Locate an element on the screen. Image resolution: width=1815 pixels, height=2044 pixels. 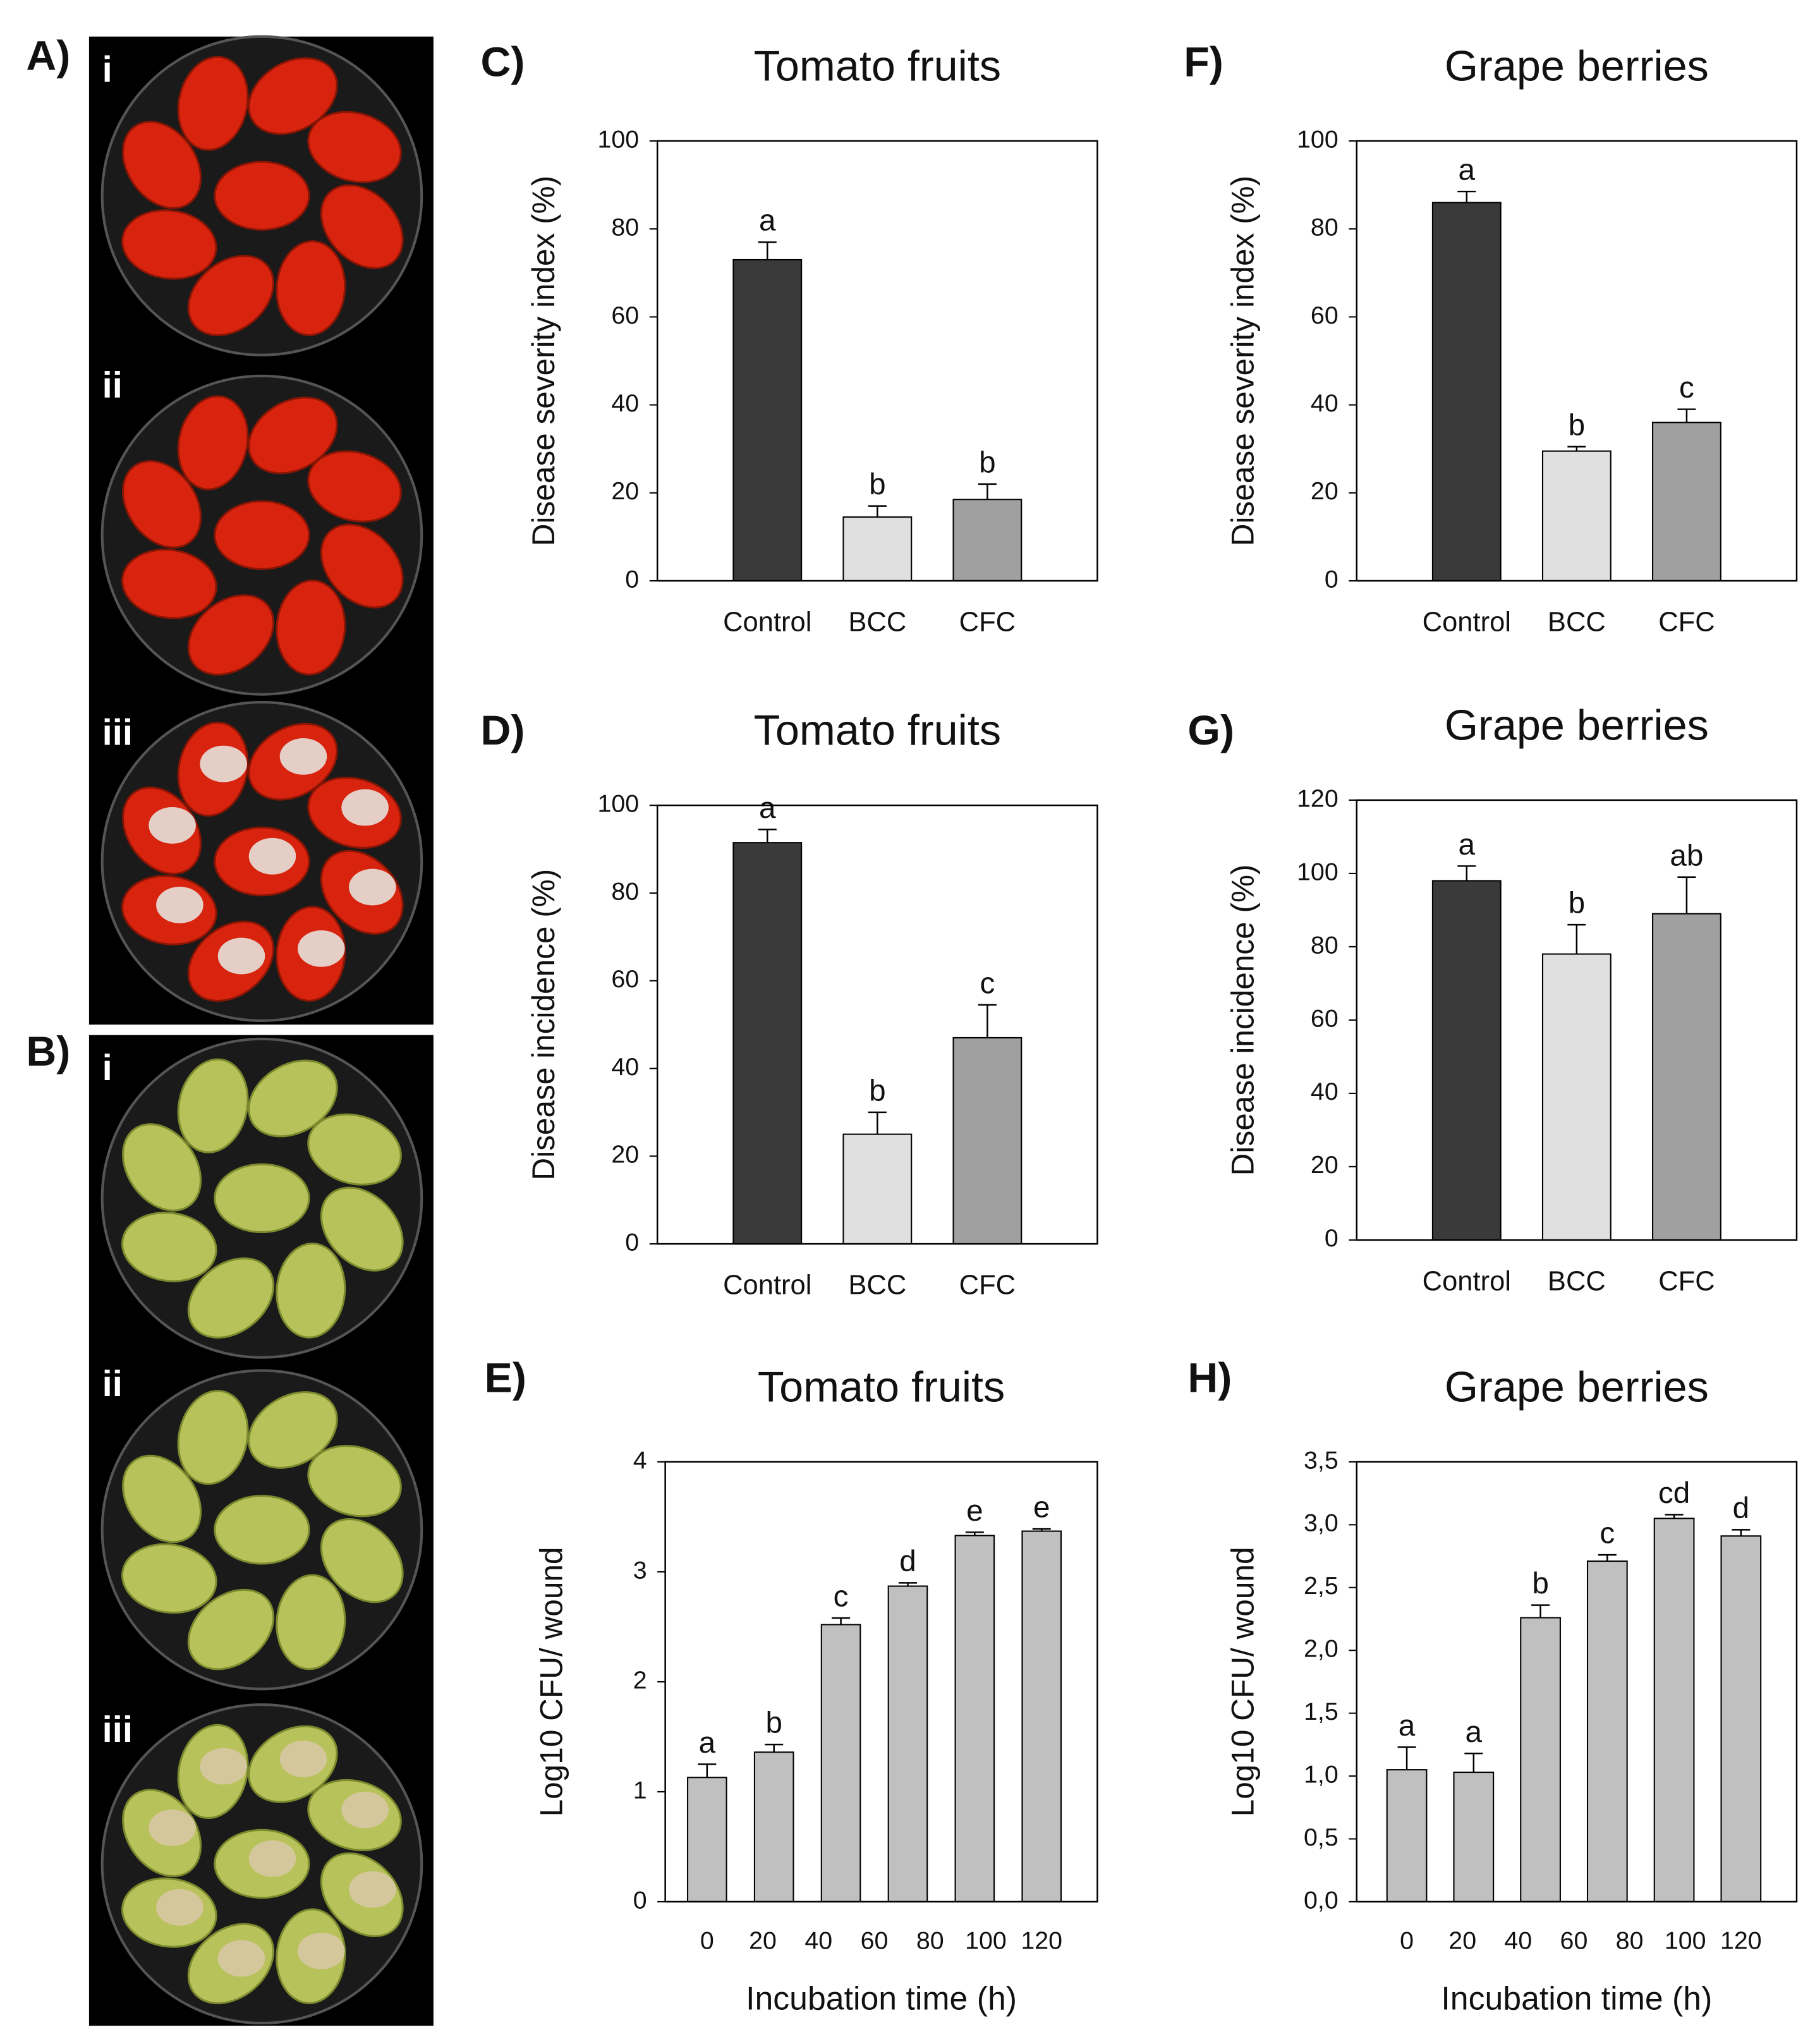
y-tick-label: 1 is located at coordinates (640, 1790).